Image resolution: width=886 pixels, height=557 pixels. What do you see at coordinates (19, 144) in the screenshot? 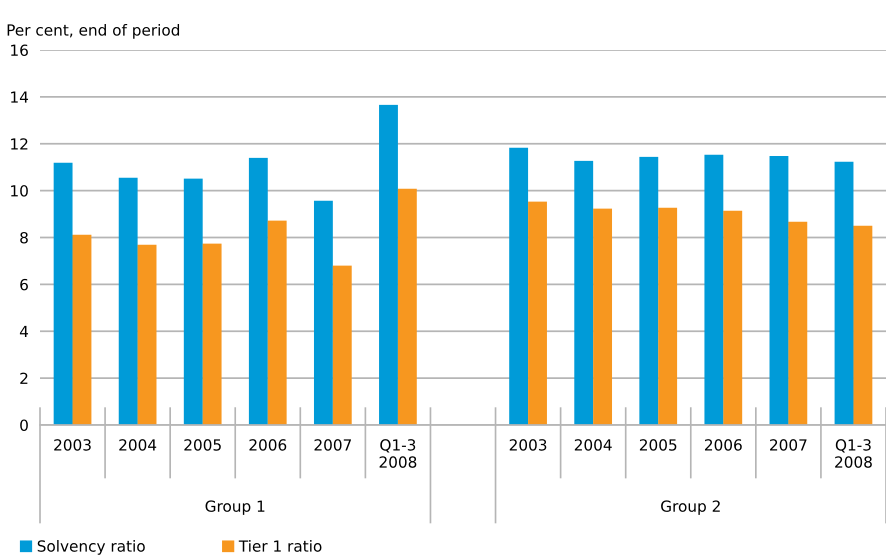
I see `y-tick-label: 12` at bounding box center [19, 144].